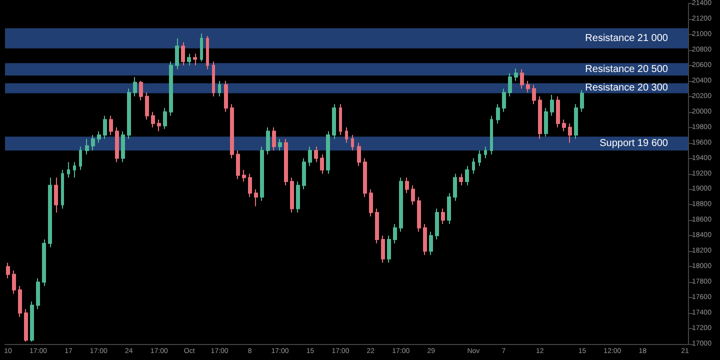 This screenshot has height=360, width=720. What do you see at coordinates (626, 69) in the screenshot?
I see `band-label: Resistance 20 500` at bounding box center [626, 69].